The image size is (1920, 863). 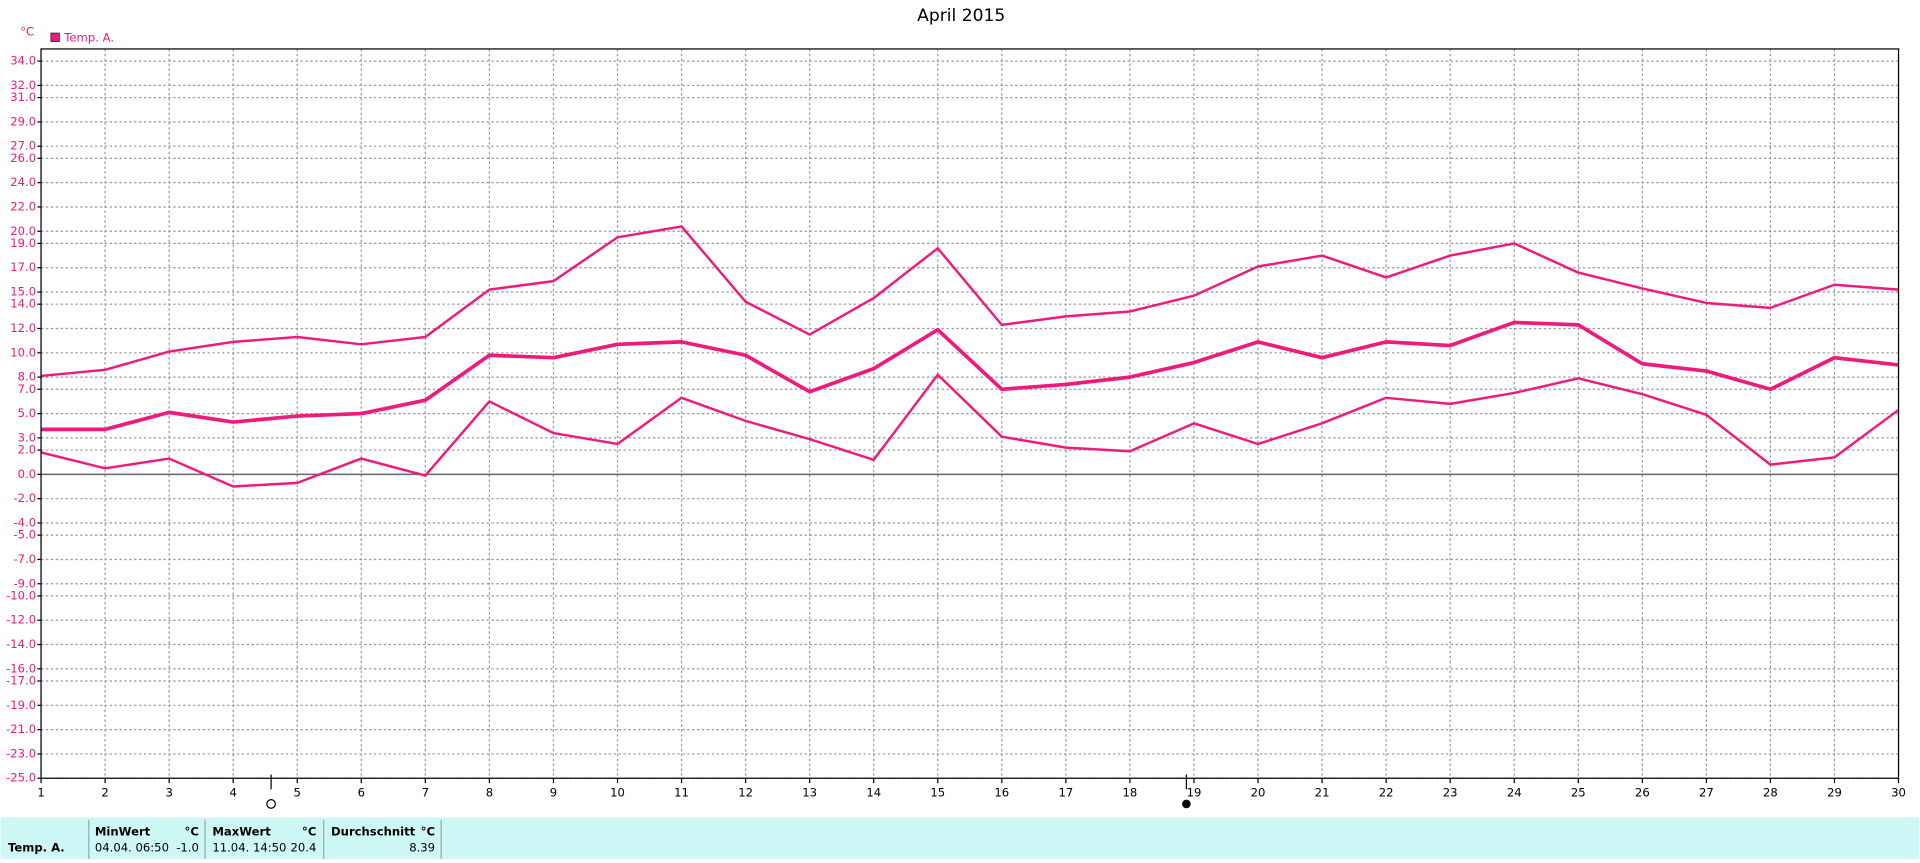 What do you see at coordinates (1386, 792) in the screenshot?
I see `x-tick-label: 22` at bounding box center [1386, 792].